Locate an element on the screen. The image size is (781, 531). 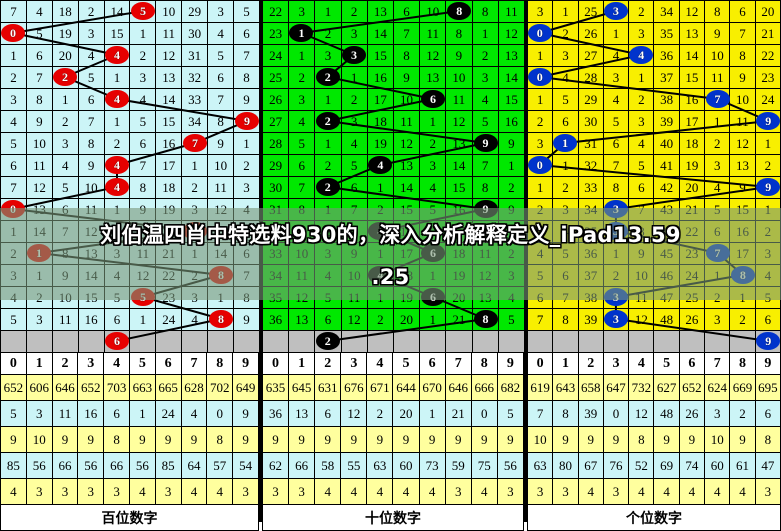
stats-cell: 60 is located at coordinates (717, 465).